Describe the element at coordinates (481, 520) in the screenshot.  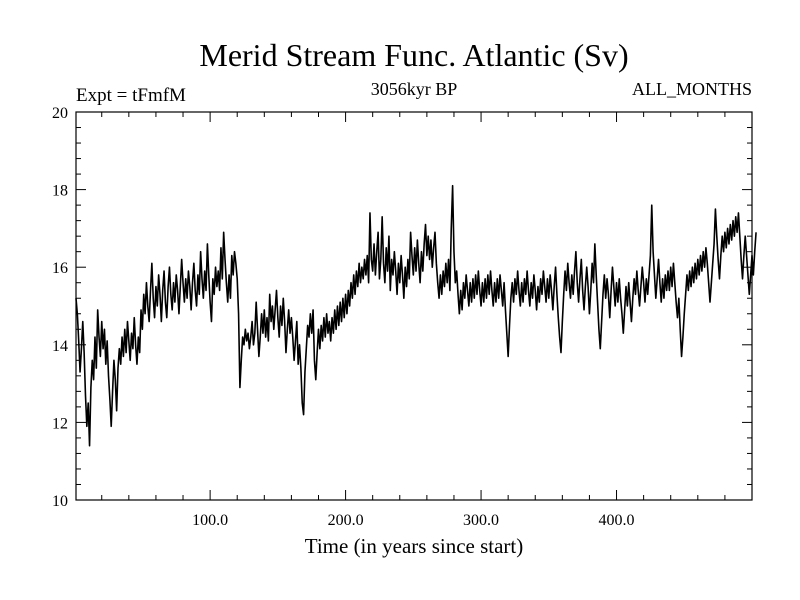
I see `x-tick-label: 300.0` at that location.